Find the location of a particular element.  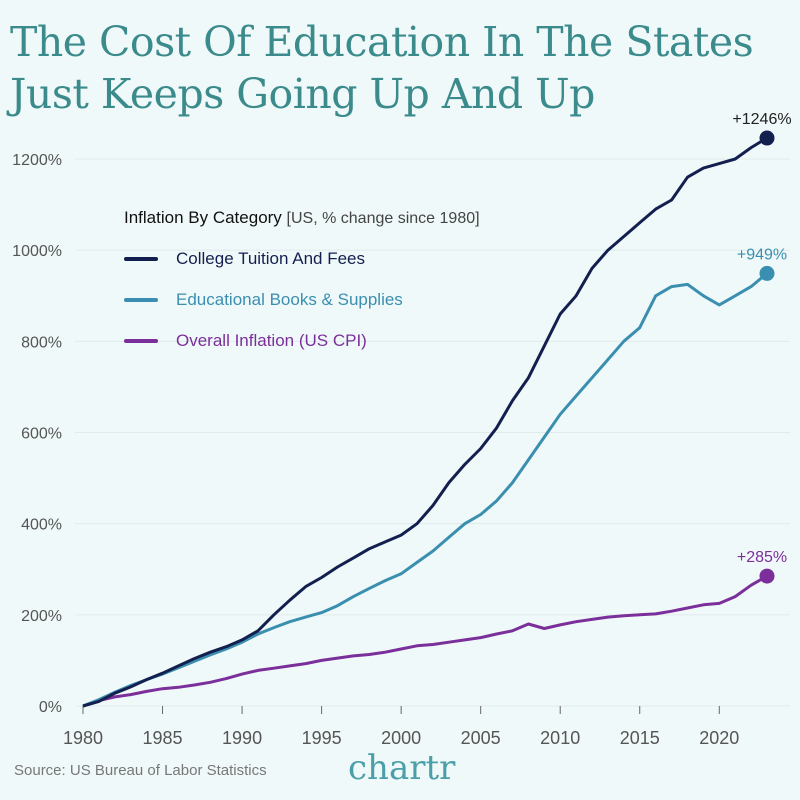

x-tick-label: 2010 is located at coordinates (560, 738).